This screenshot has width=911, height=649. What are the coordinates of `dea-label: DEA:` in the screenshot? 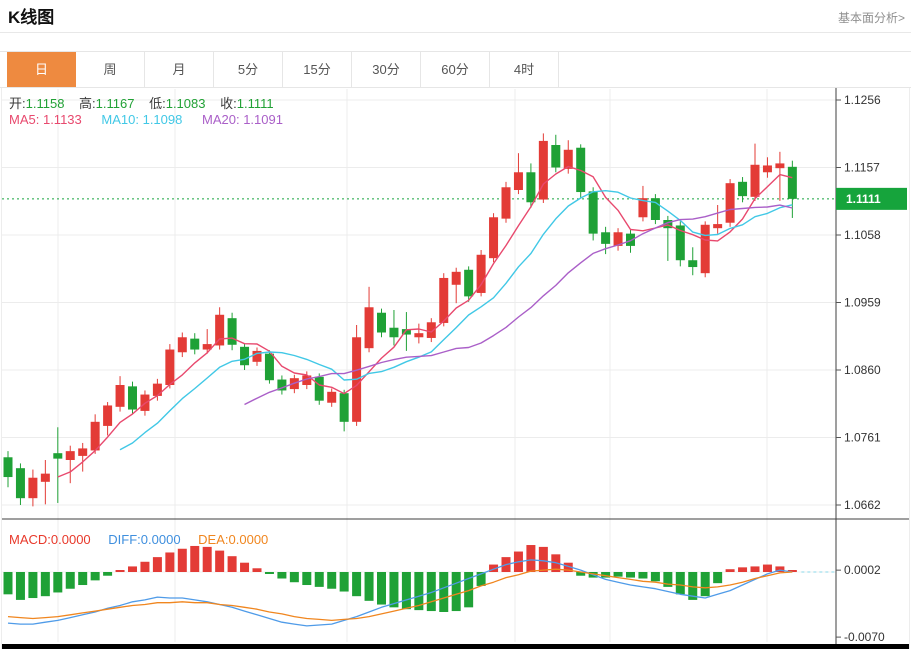 It's located at (213, 539).